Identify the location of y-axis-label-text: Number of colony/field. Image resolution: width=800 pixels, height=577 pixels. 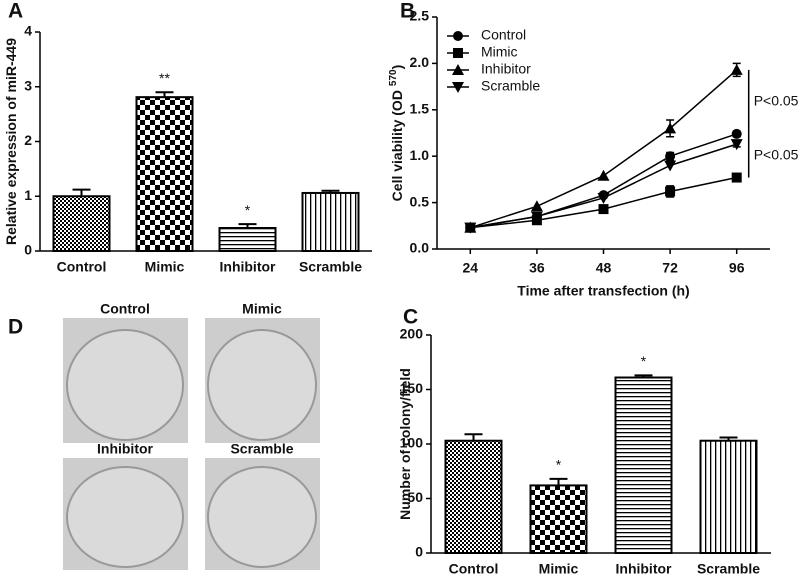
(405, 444).